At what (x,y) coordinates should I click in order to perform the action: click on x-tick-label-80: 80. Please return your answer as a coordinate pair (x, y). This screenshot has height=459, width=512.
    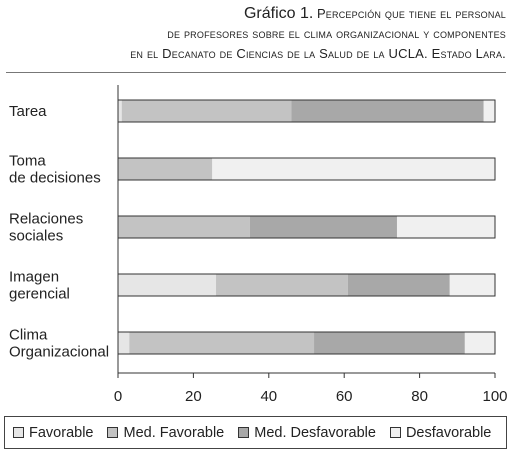
    Looking at the image, I should click on (419, 396).